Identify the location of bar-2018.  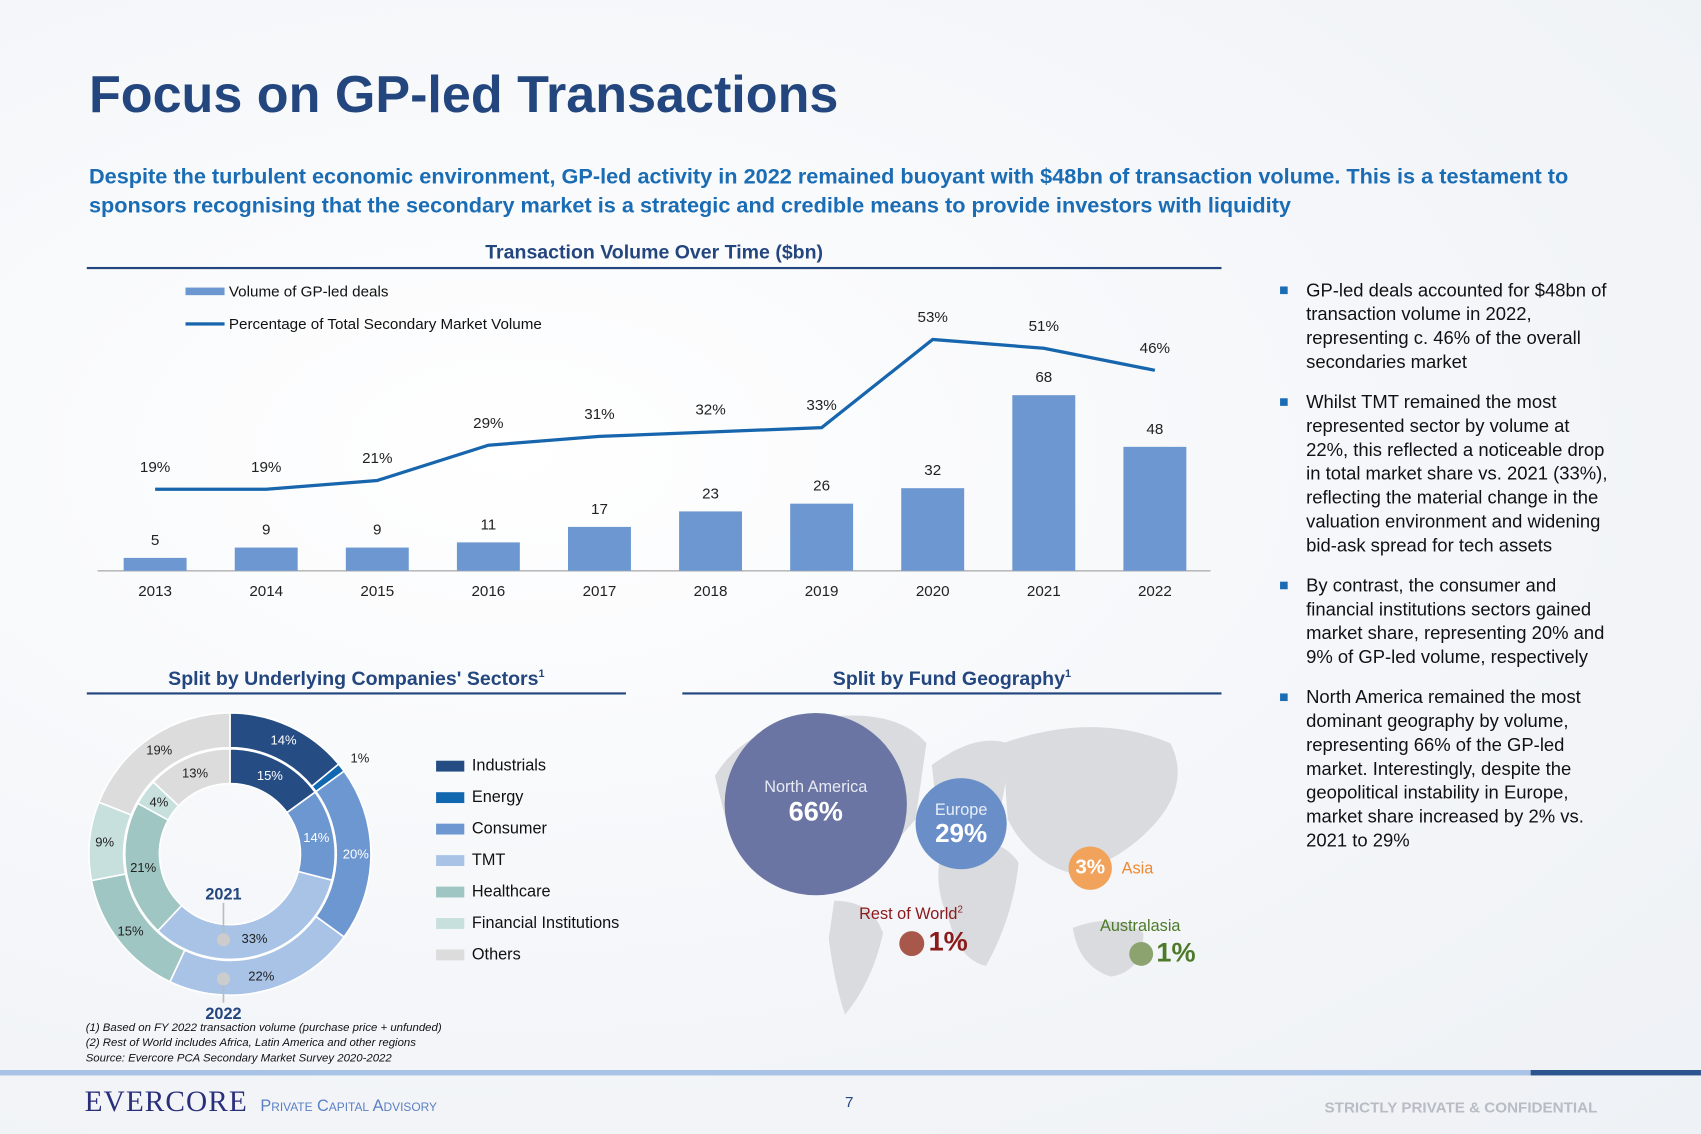
(711, 541).